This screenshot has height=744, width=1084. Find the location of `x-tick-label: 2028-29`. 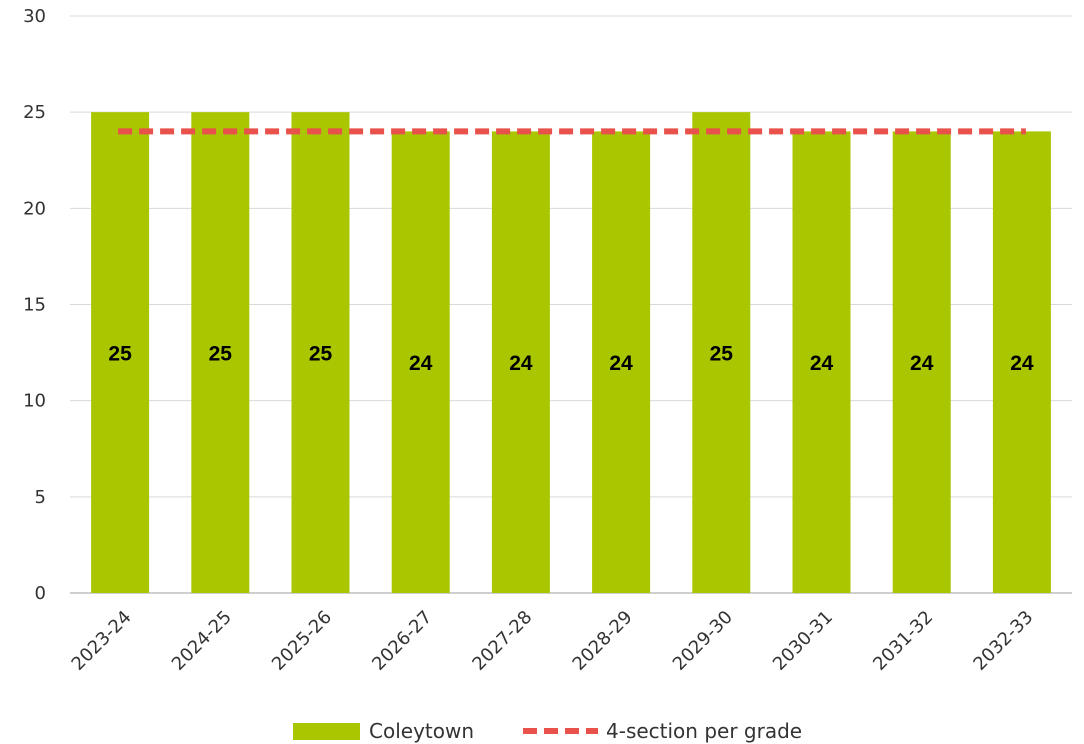

x-tick-label: 2028-29 is located at coordinates (603, 641).